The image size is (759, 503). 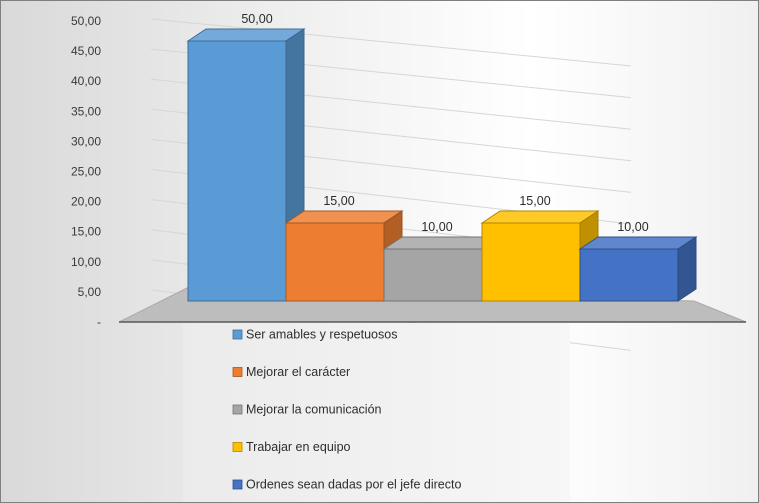 What do you see at coordinates (86, 141) in the screenshot?
I see `y-tick-label: 30,00` at bounding box center [86, 141].